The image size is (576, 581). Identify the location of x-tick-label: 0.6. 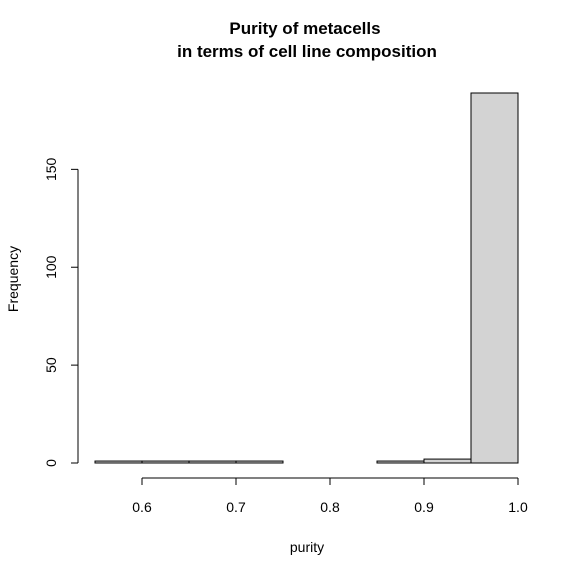
(142, 507).